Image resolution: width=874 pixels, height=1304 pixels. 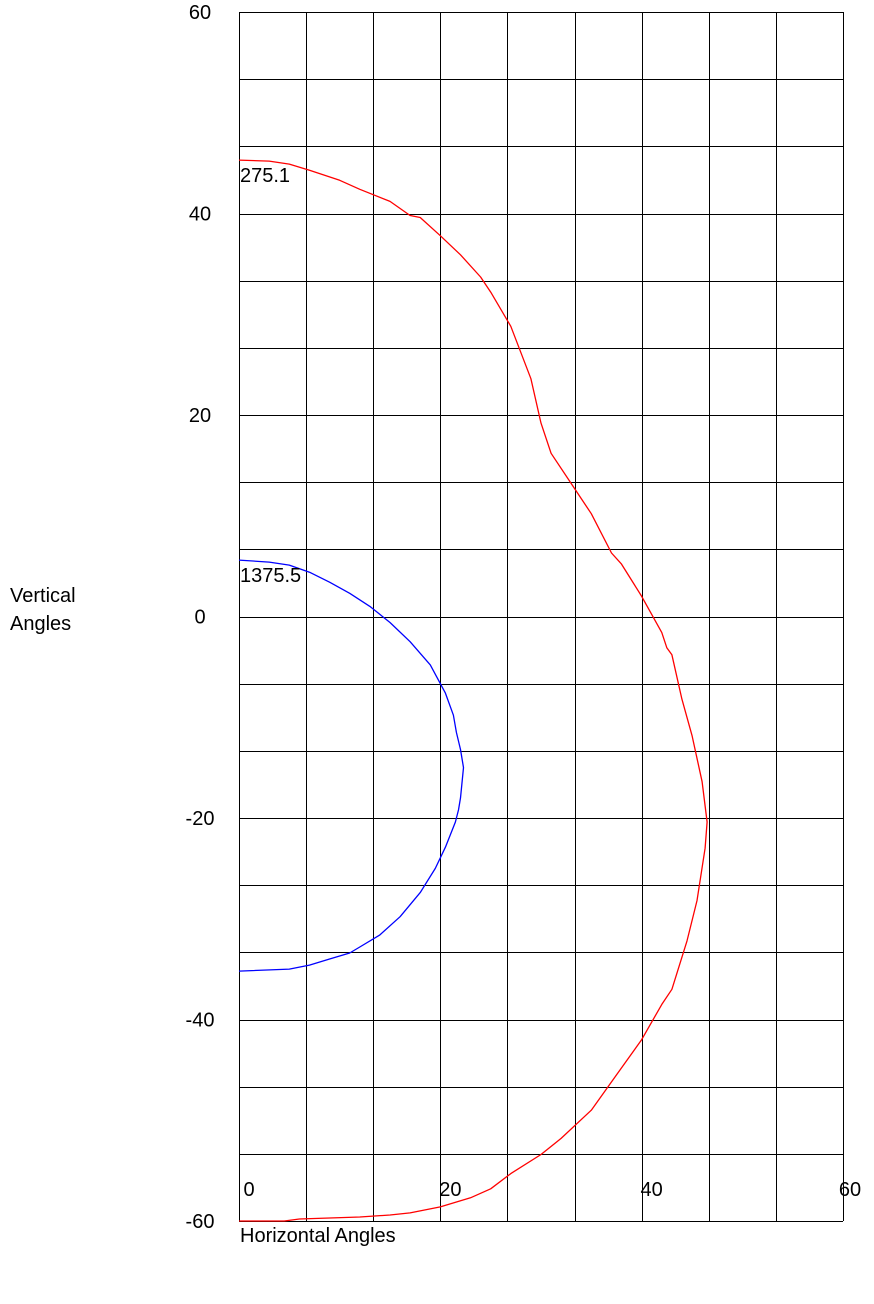 What do you see at coordinates (200, 819) in the screenshot?
I see `y-tick-label: -20` at bounding box center [200, 819].